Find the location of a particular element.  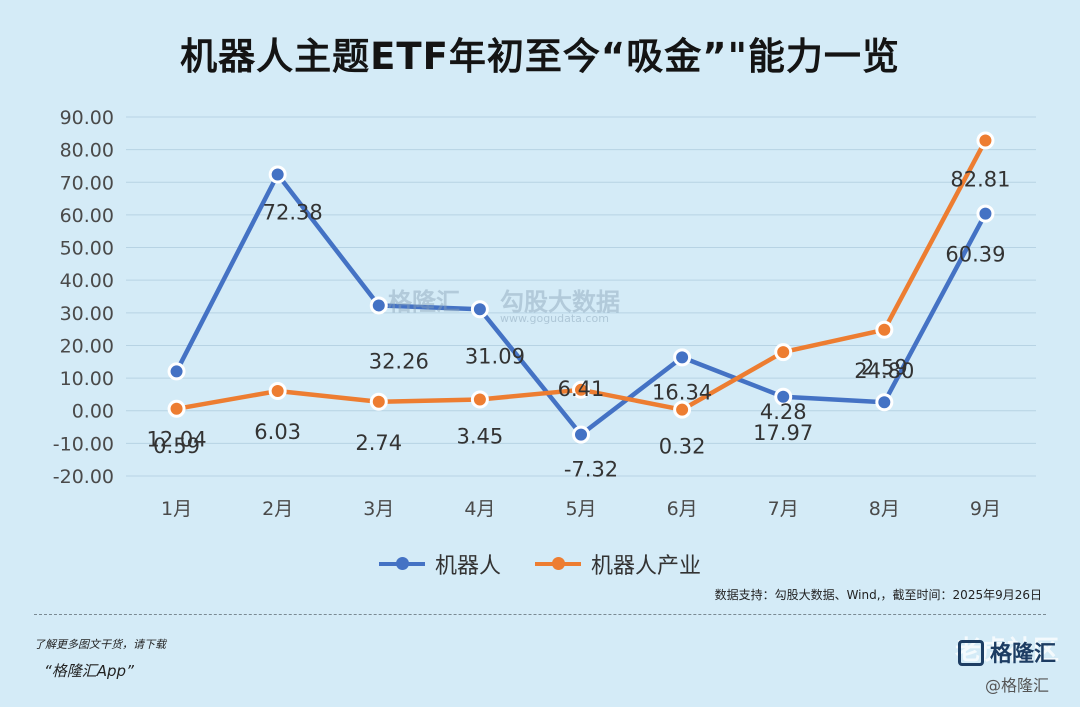

legend-label-robot-industry: 机器人产业 is located at coordinates (646, 566).